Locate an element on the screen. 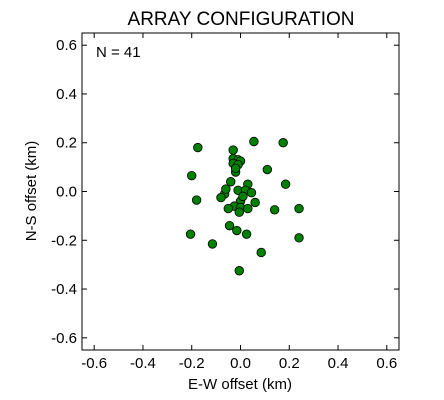 The image size is (444, 400). x-tick-label: 0.6 is located at coordinates (386, 363).